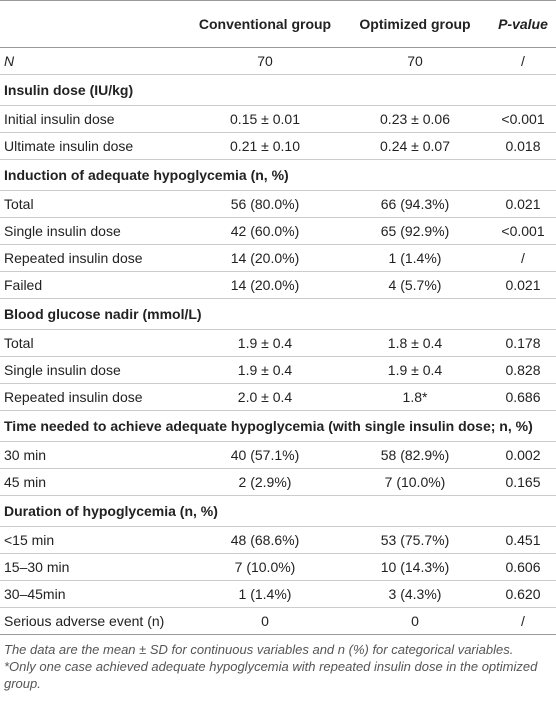 This screenshot has width=556, height=705. Describe the element at coordinates (415, 119) in the screenshot. I see `cell: 0.23 ± 0.06` at that location.